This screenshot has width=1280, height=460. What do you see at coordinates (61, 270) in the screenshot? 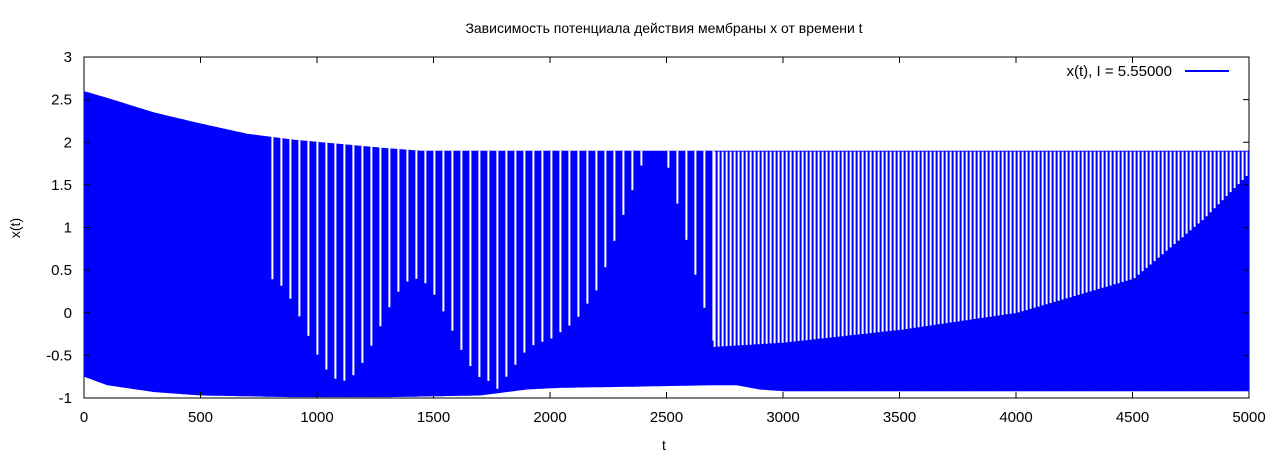
I see `y-tick-label: 0.5` at bounding box center [61, 270].